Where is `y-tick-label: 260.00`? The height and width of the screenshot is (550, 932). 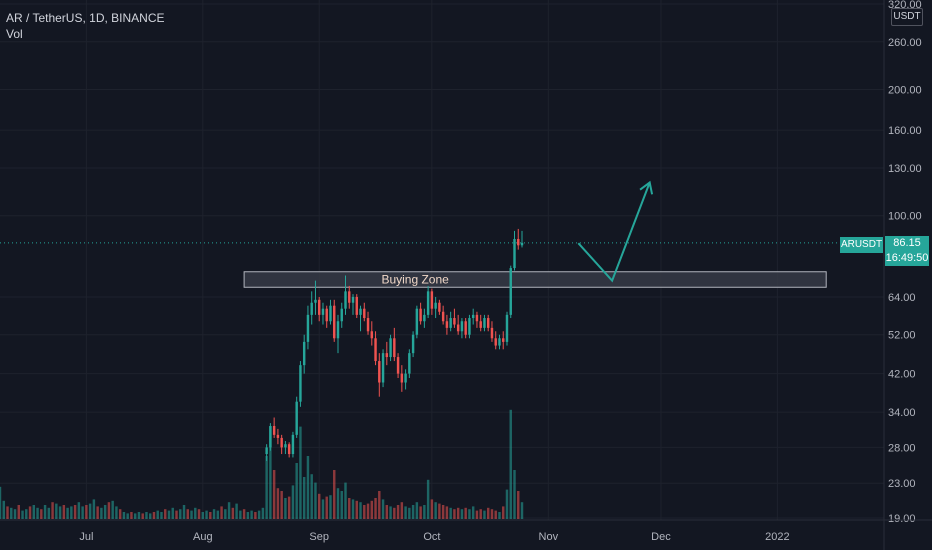
y-tick-label: 260.00 is located at coordinates (905, 43).